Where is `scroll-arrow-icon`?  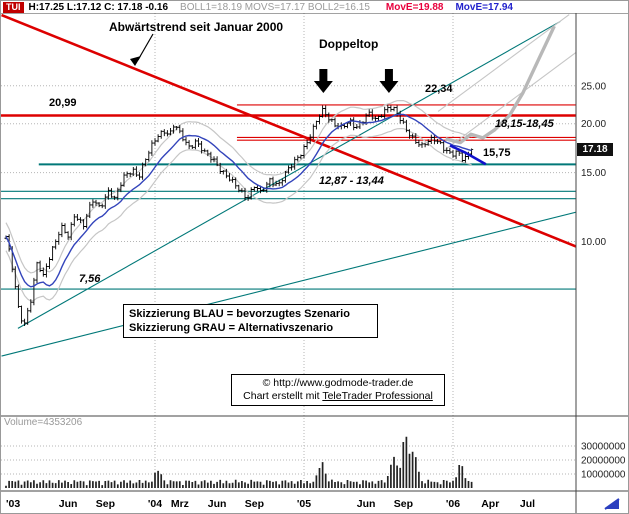
scroll-arrow-icon is located at coordinates (612, 504).